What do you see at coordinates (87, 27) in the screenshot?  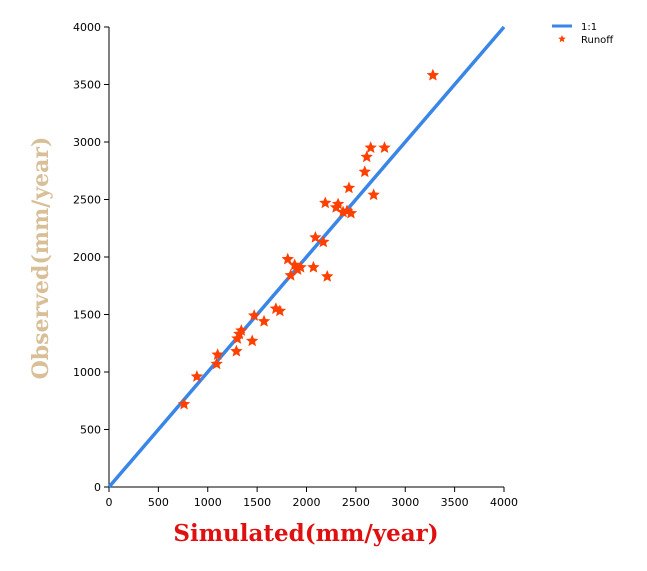 I see `y-tick-label: 4000` at bounding box center [87, 27].